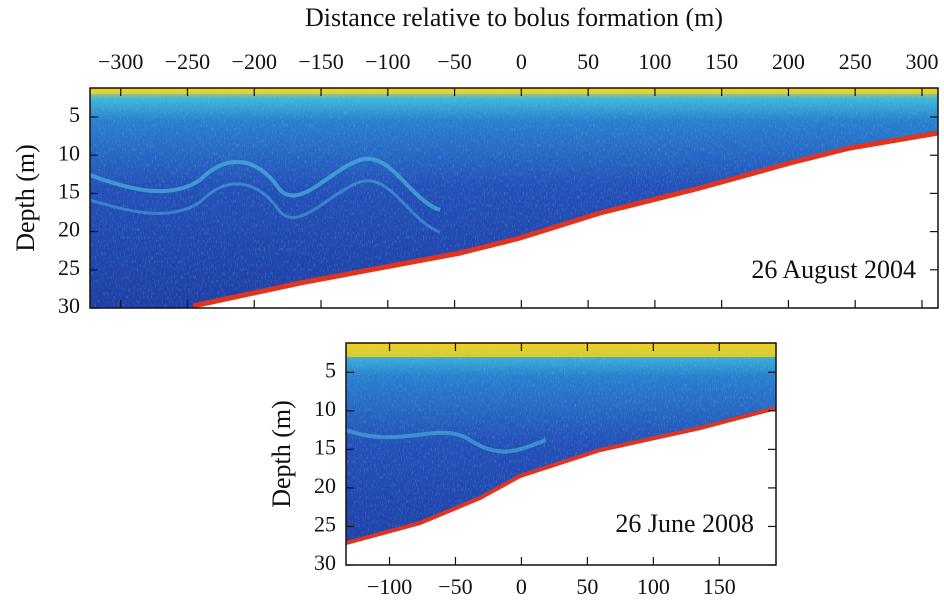 This screenshot has height=605, width=944. I want to click on annotation: 26 June 2008, so click(684, 523).